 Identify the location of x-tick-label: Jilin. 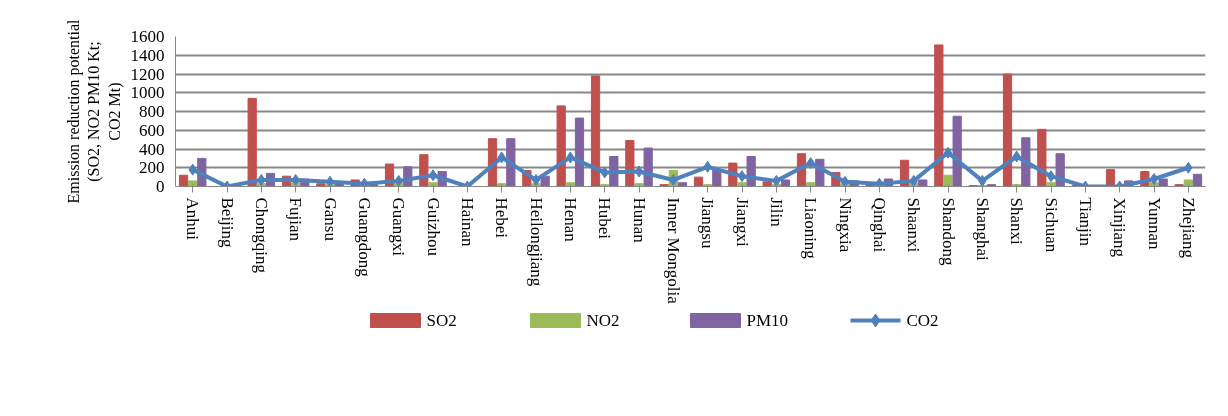
(776, 212).